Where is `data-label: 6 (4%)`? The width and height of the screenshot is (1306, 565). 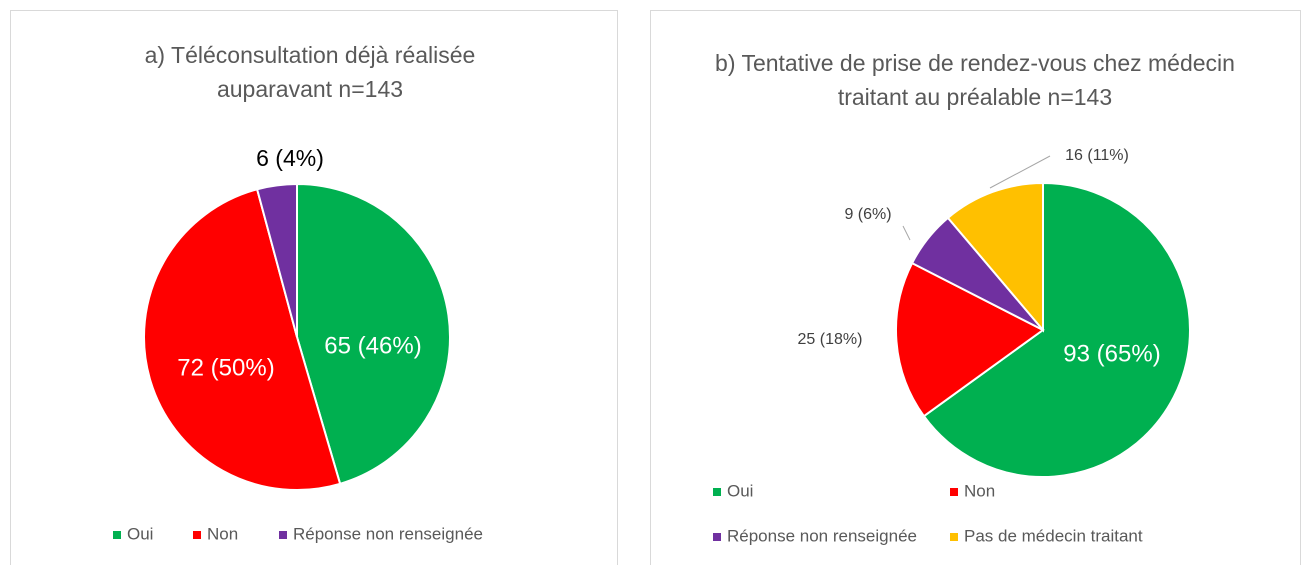 data-label: 6 (4%) is located at coordinates (290, 158).